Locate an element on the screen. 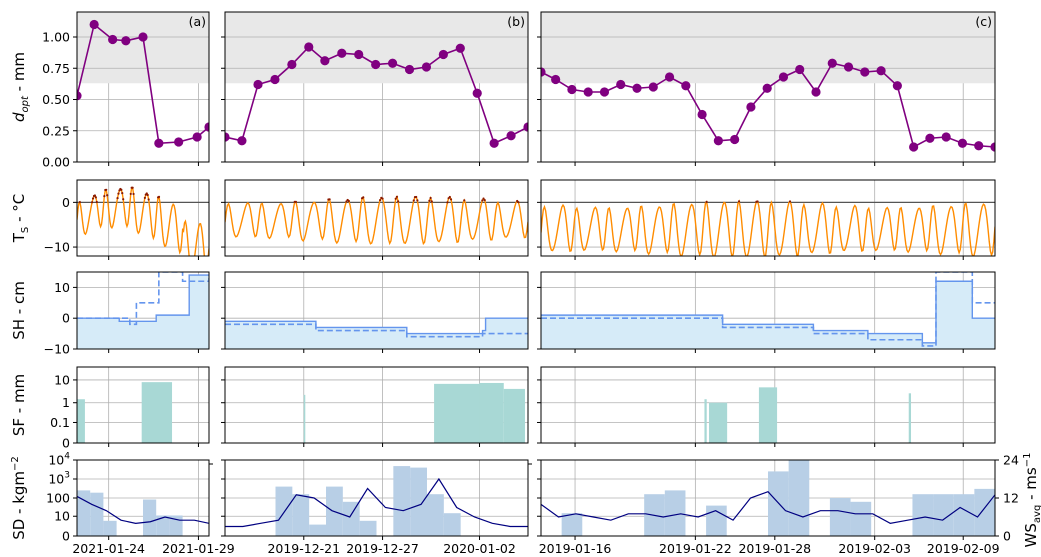 The image size is (1041, 557). x-tick-label: 2019-02-09 is located at coordinates (963, 548).